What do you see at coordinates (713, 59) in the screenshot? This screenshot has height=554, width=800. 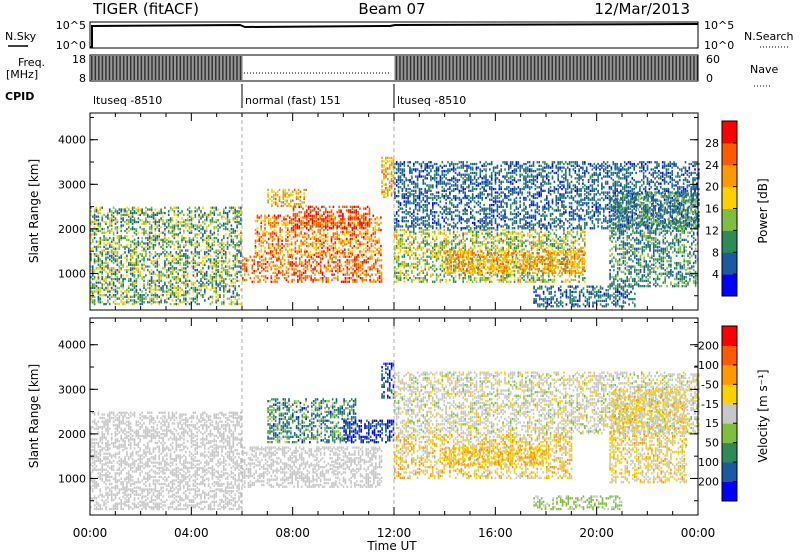 I see `nave-tick-high: 60` at bounding box center [713, 59].